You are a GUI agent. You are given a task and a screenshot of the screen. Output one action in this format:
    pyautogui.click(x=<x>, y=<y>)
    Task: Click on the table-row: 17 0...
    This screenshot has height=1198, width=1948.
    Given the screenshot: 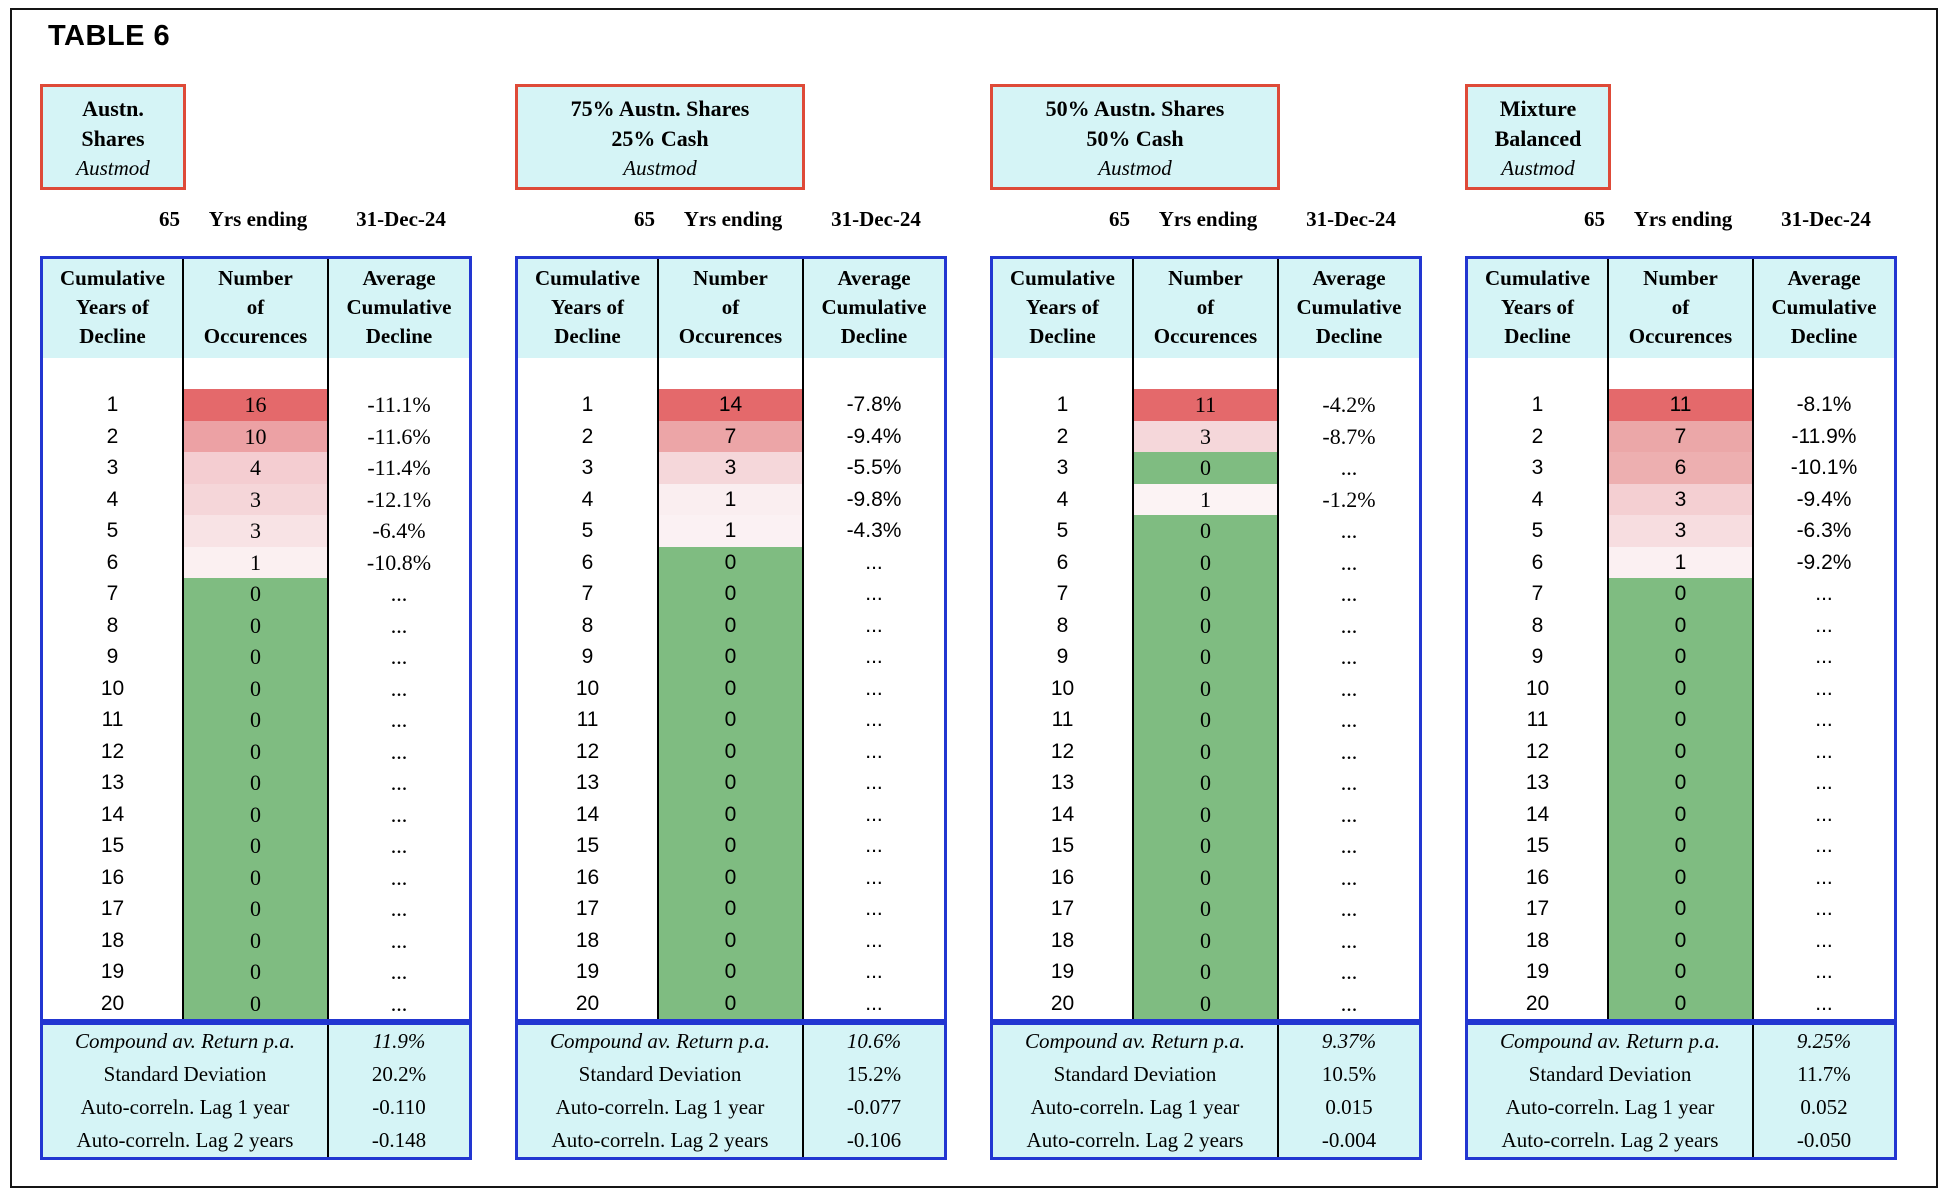 What is the action you would take?
    pyautogui.click(x=1681, y=909)
    